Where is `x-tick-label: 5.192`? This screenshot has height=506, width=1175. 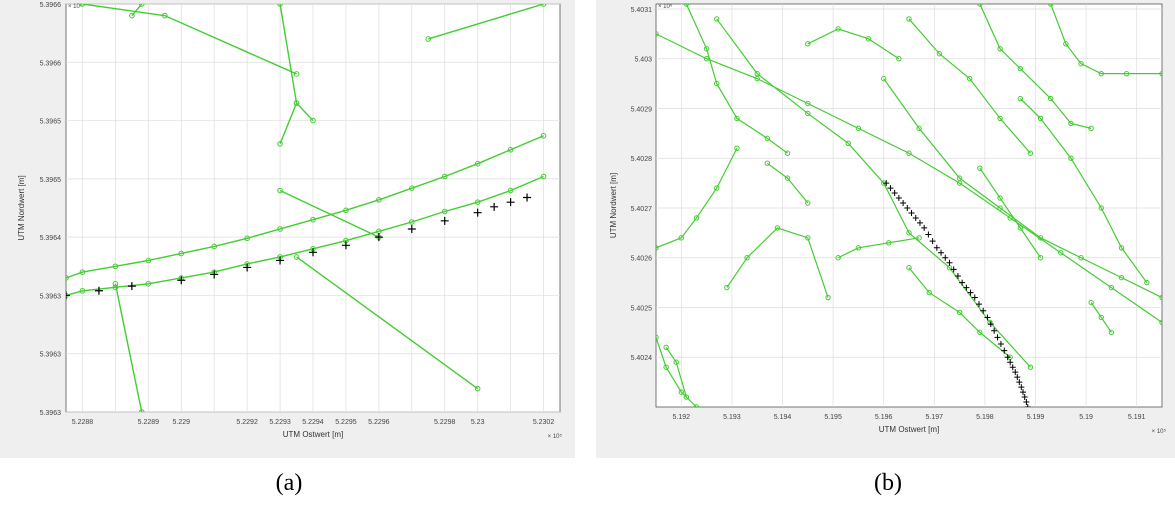 x-tick-label: 5.192 is located at coordinates (682, 417).